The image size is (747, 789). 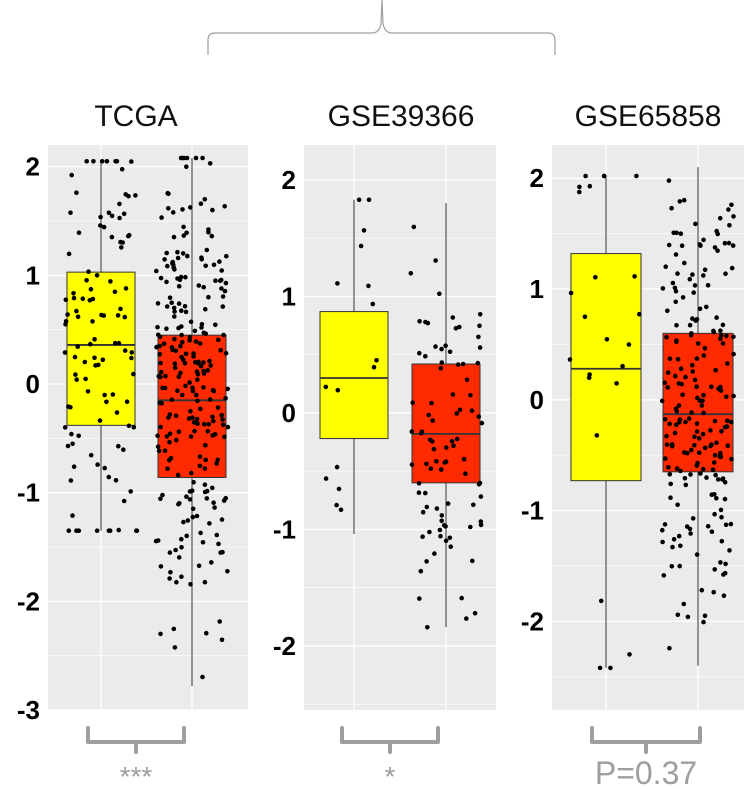 What do you see at coordinates (606, 367) in the screenshot?
I see `box-group1` at bounding box center [606, 367].